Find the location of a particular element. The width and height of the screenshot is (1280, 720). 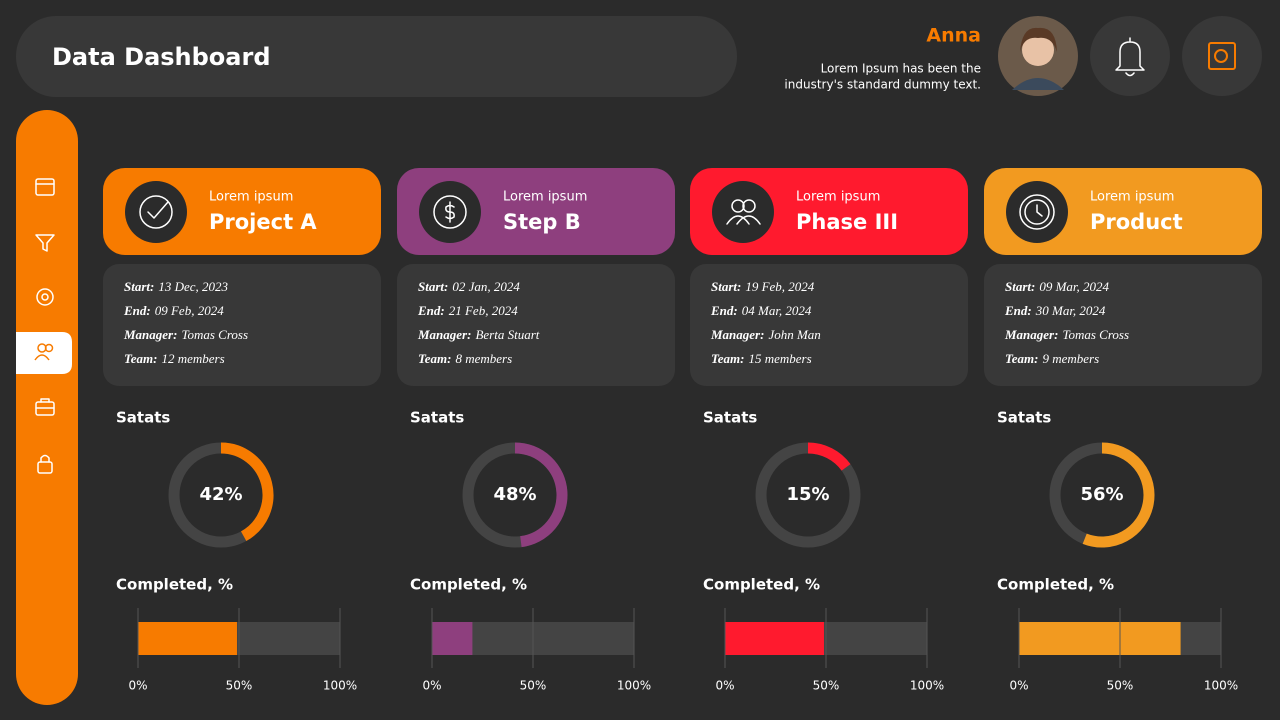

detail-line: Team: 8 members is located at coordinates (465, 358).